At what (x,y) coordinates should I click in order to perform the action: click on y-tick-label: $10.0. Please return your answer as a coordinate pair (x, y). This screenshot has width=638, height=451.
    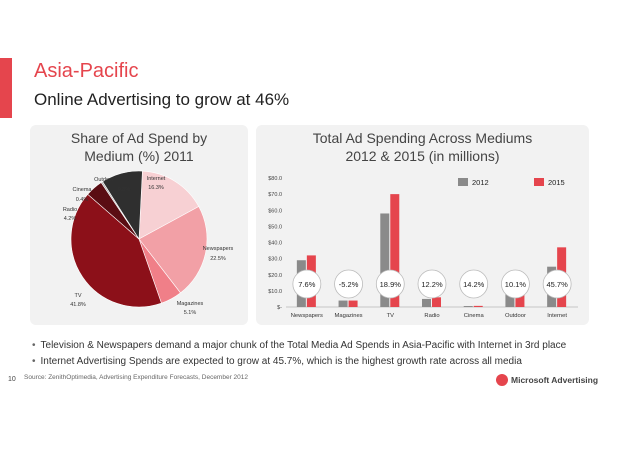
    Looking at the image, I should click on (275, 292).